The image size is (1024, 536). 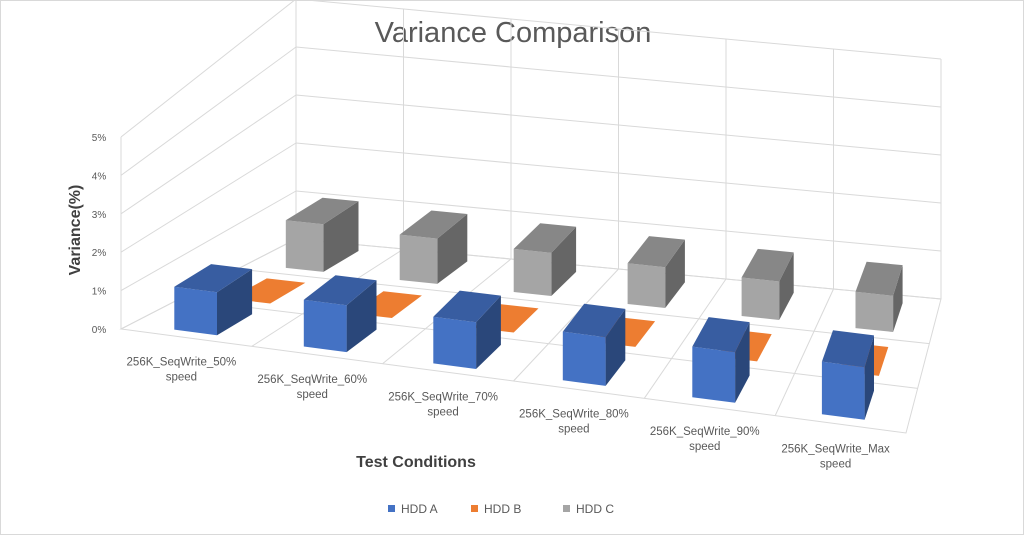 What do you see at coordinates (416, 462) in the screenshot?
I see `x-axis-title: Test Conditions` at bounding box center [416, 462].